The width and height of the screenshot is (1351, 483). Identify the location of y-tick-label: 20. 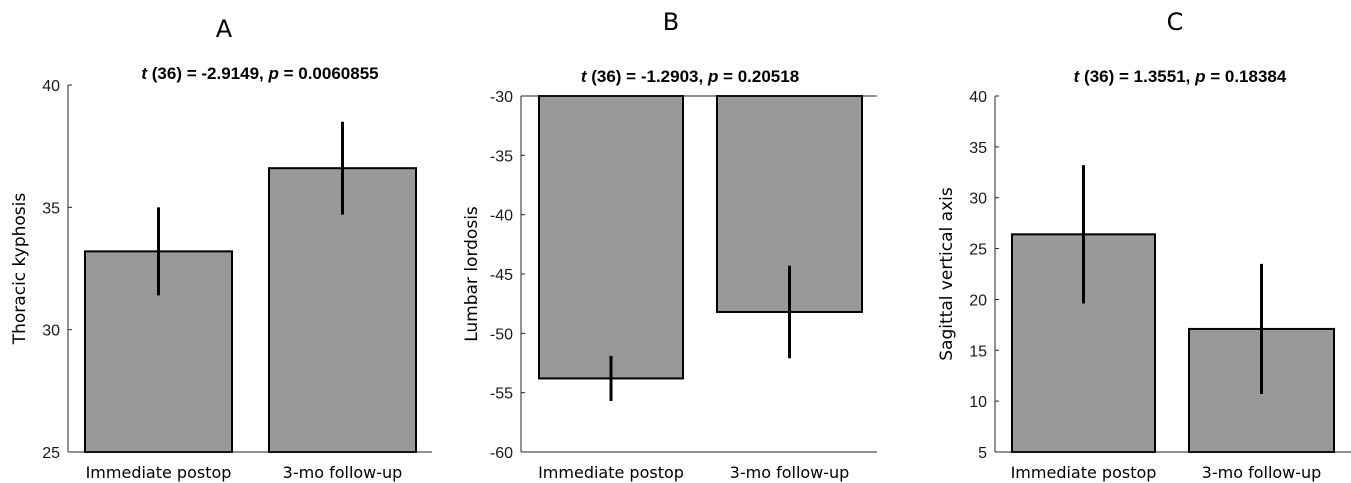
(978, 300).